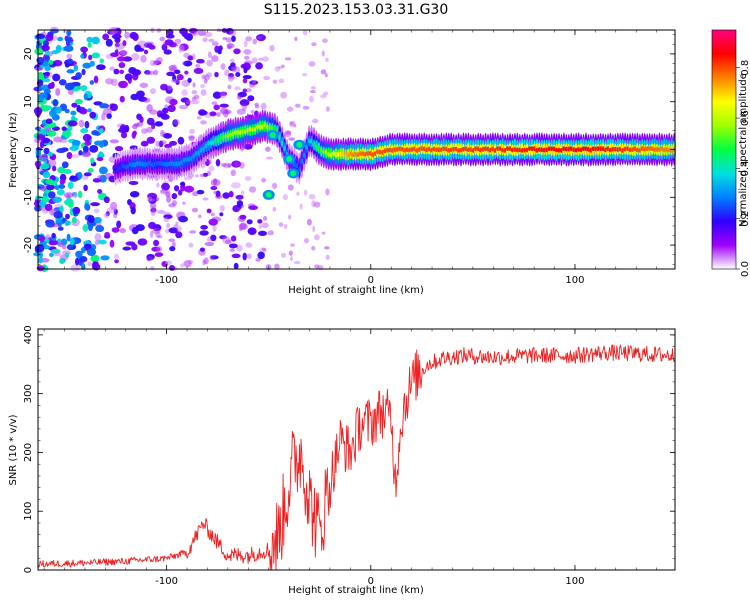 Image resolution: width=750 pixels, height=600 pixels. I want to click on colorbar-tick-label: 0.2, so click(745, 219).